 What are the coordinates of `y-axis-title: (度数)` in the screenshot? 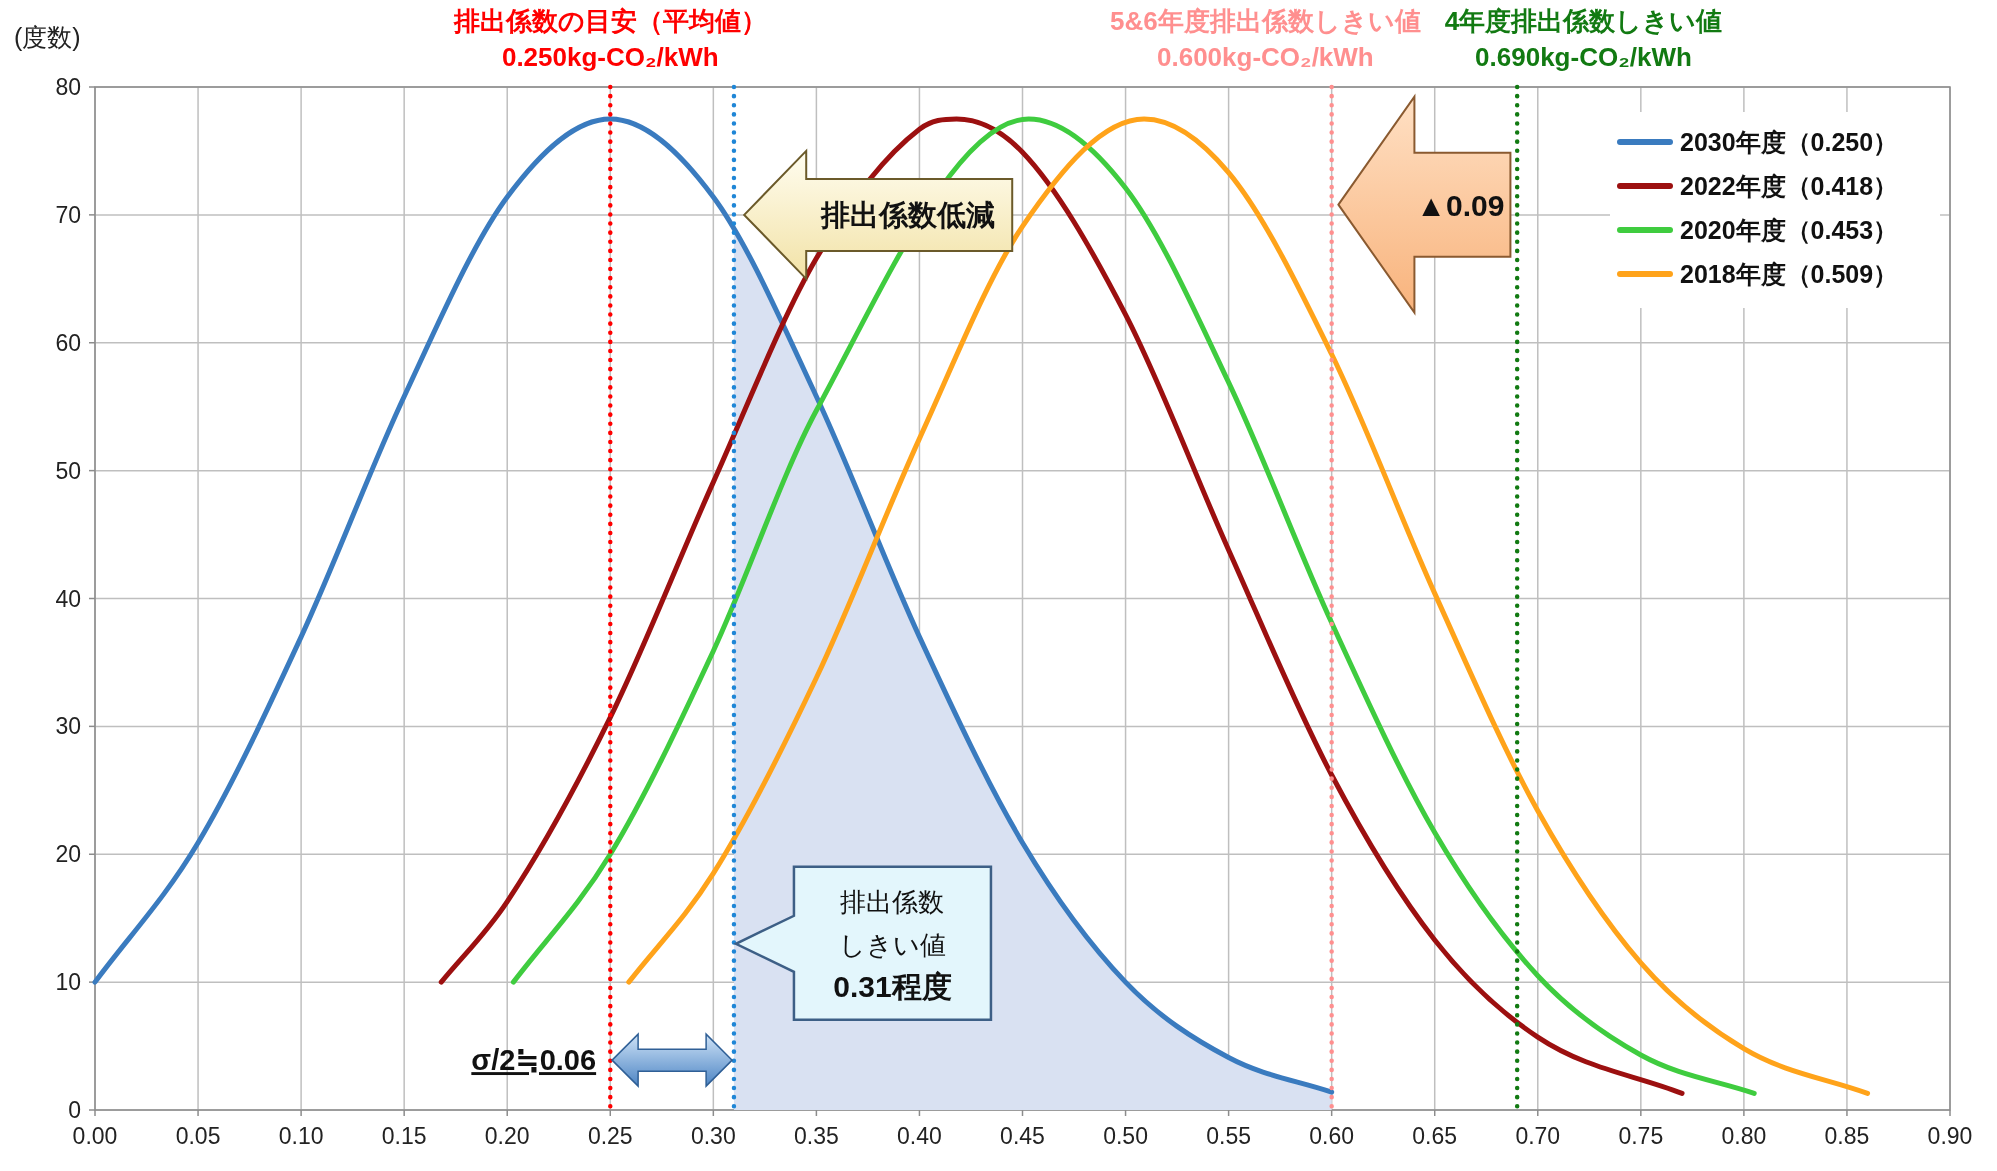 It's located at (47, 37).